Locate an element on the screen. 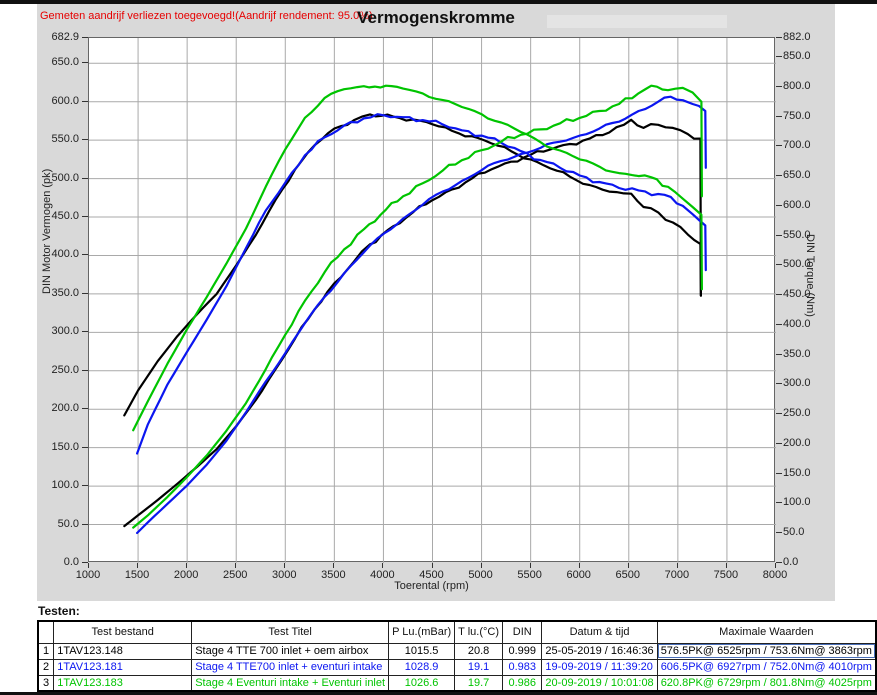 The height and width of the screenshot is (695, 877). row-number: 3 is located at coordinates (46, 683).